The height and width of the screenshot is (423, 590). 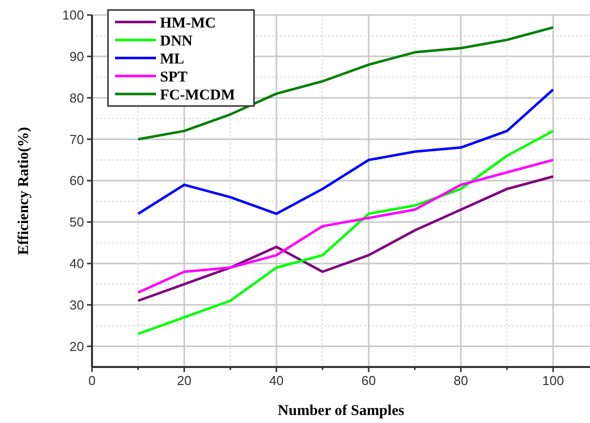 What do you see at coordinates (73, 15) in the screenshot?
I see `y-tick-label: 100` at bounding box center [73, 15].